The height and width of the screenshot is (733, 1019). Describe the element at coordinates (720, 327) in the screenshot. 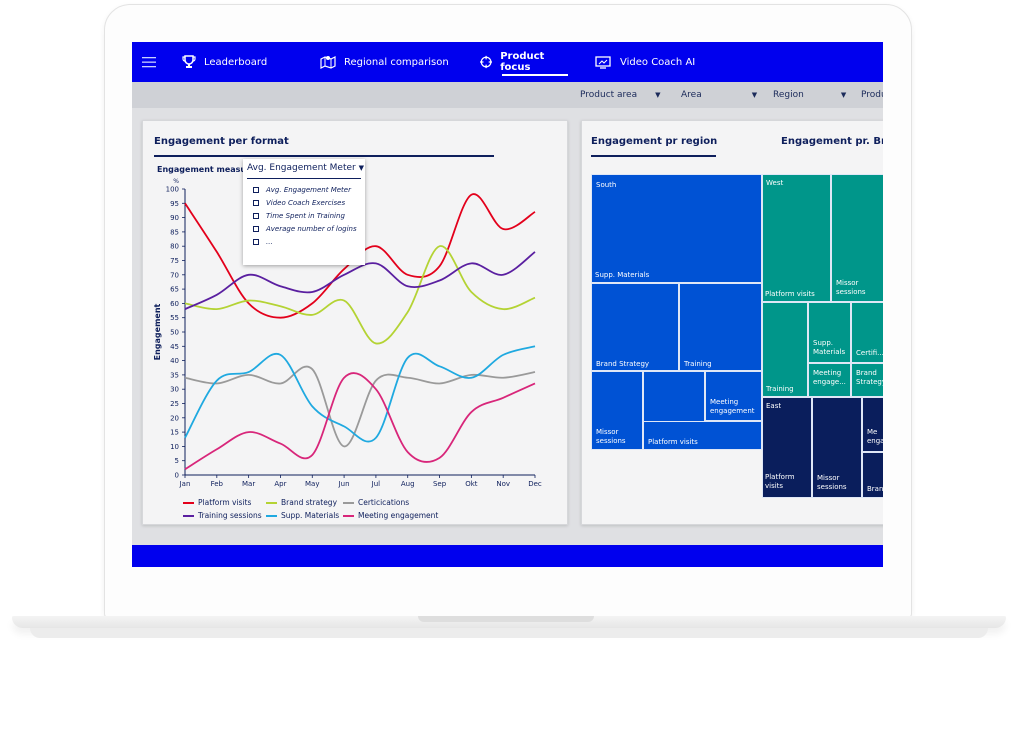

I see `treemap-cell-south: Training` at that location.